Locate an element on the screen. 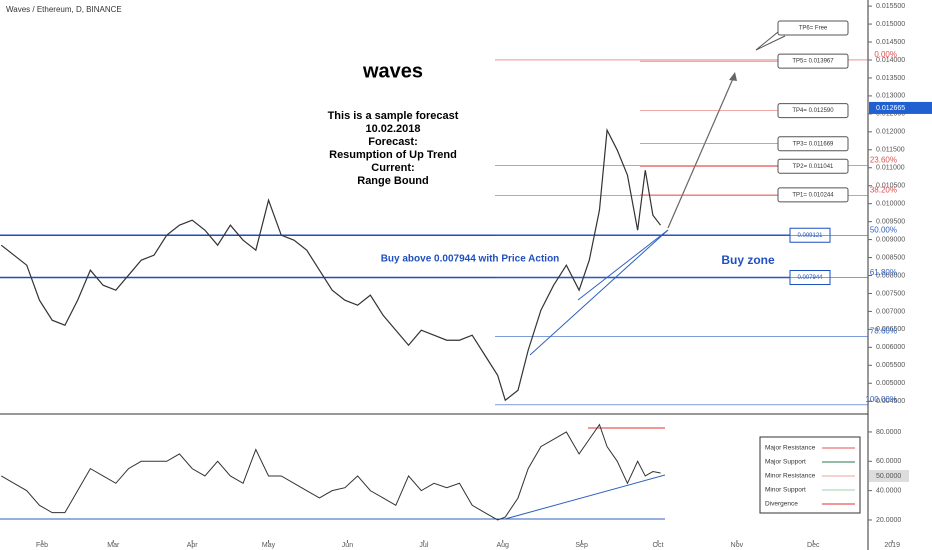  x-tick-label: Sep is located at coordinates (581, 545).